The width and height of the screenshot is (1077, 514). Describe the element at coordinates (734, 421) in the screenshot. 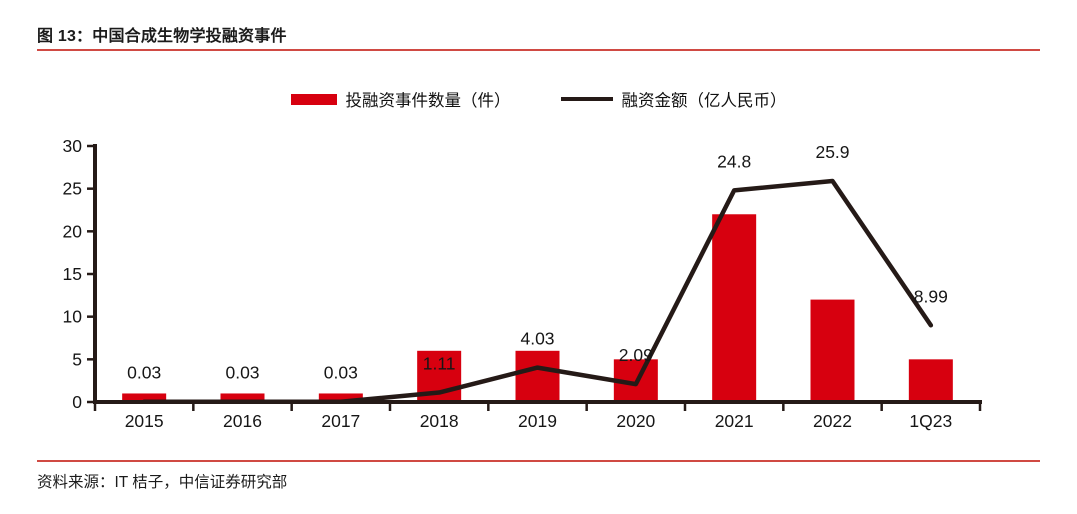

I see `x-category-label: 2021` at that location.